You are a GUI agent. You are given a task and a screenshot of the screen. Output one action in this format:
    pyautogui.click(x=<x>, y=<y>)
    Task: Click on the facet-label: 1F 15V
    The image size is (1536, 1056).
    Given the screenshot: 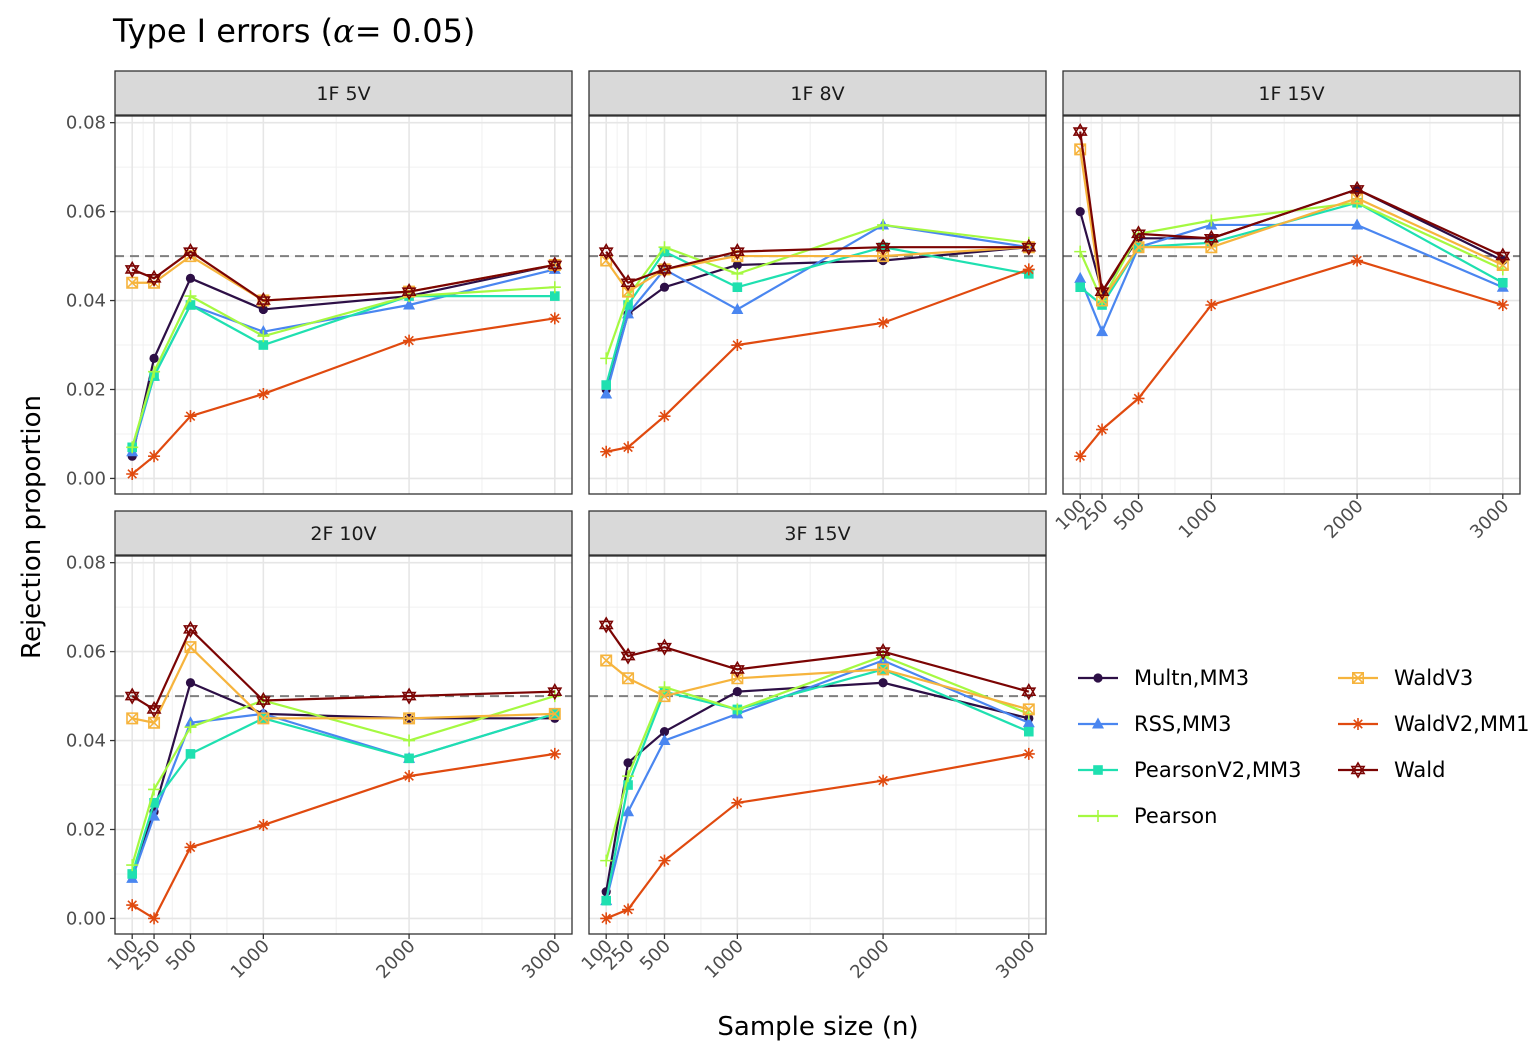 What is the action you would take?
    pyautogui.click(x=1291, y=94)
    